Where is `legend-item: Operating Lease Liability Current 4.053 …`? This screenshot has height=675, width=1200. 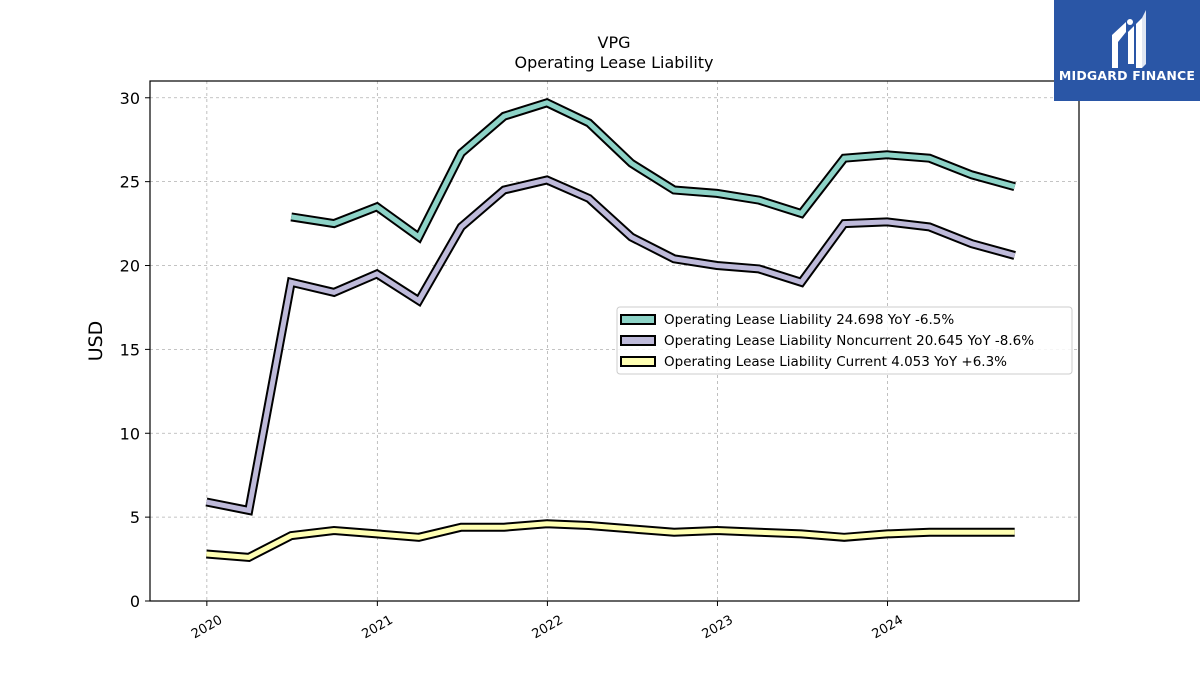 legend-item: Operating Lease Liability Current 4.053 … is located at coordinates (813, 362).